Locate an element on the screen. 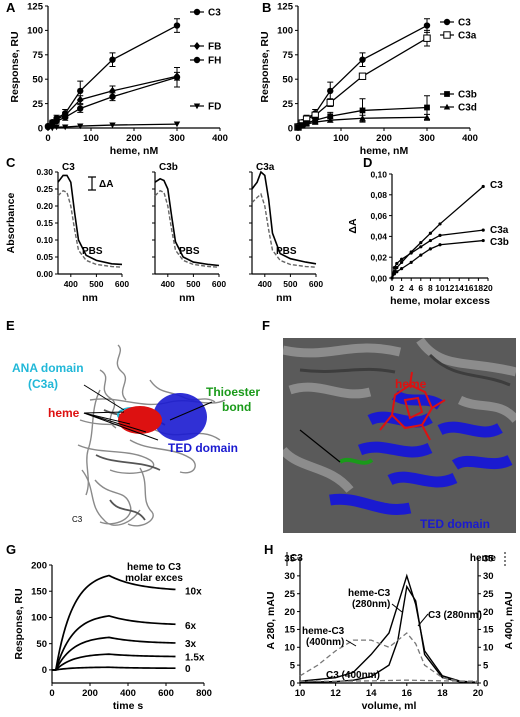 Image resolution: width=520 pixels, height=717 pixels. buffer-label: PBS is located at coordinates (286, 251).